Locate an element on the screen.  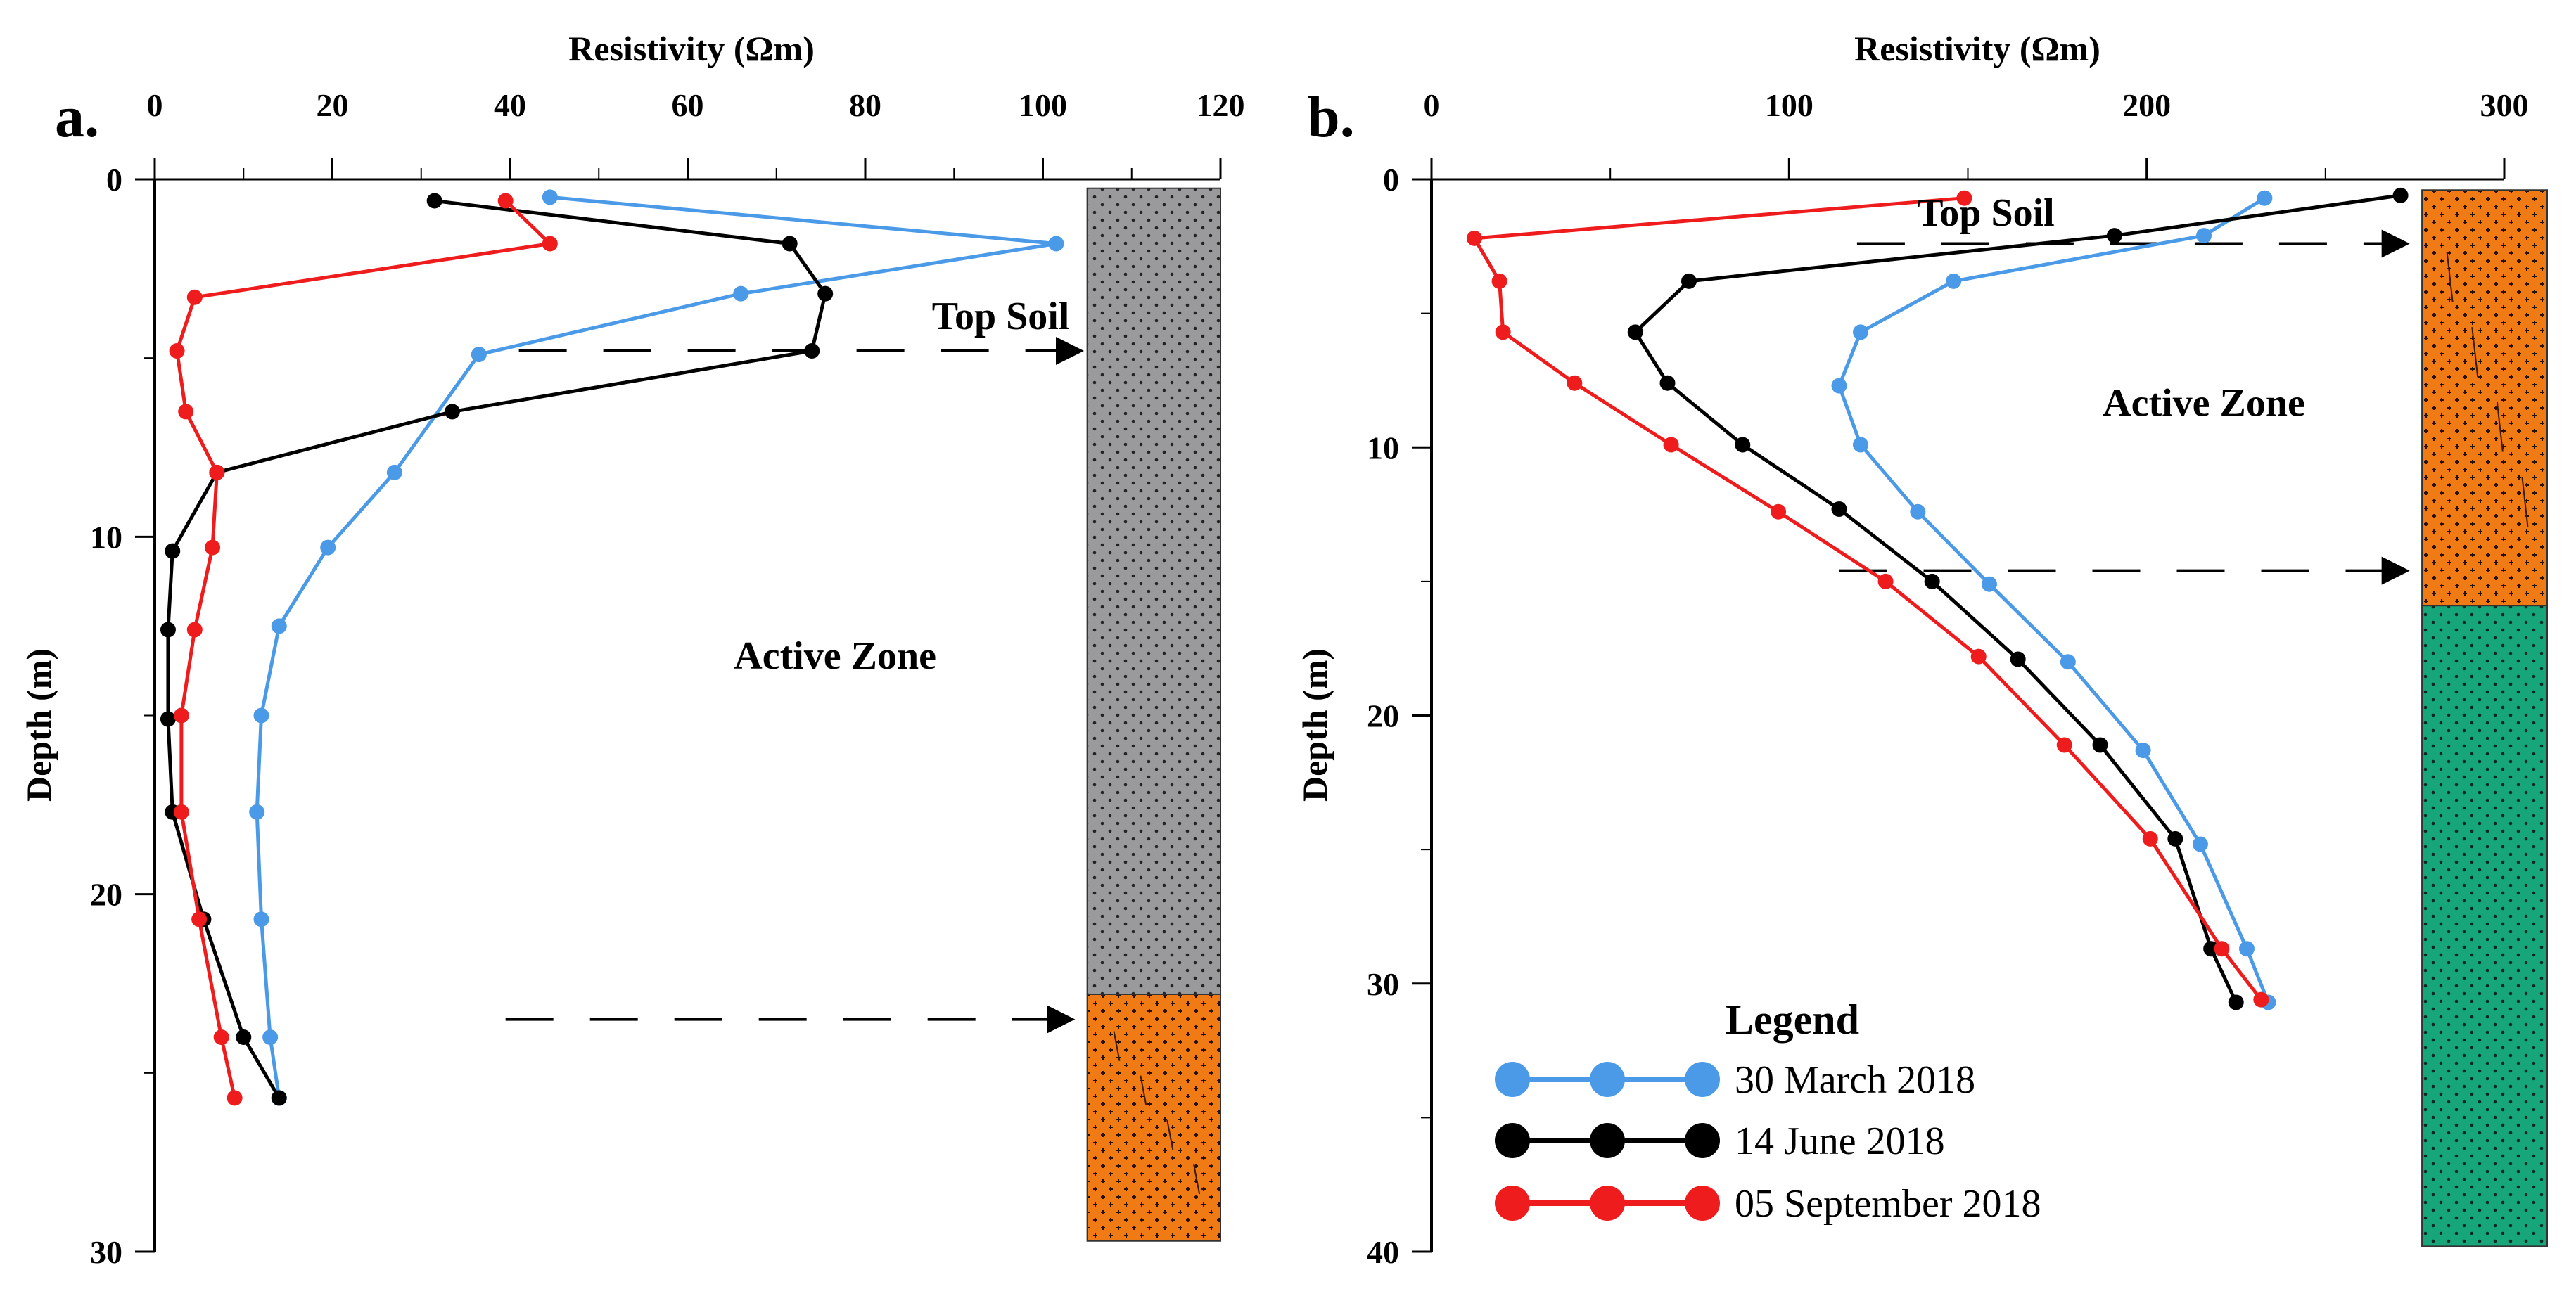
x-axis-title-b: Resistivity (Ωm) is located at coordinates (1977, 48).